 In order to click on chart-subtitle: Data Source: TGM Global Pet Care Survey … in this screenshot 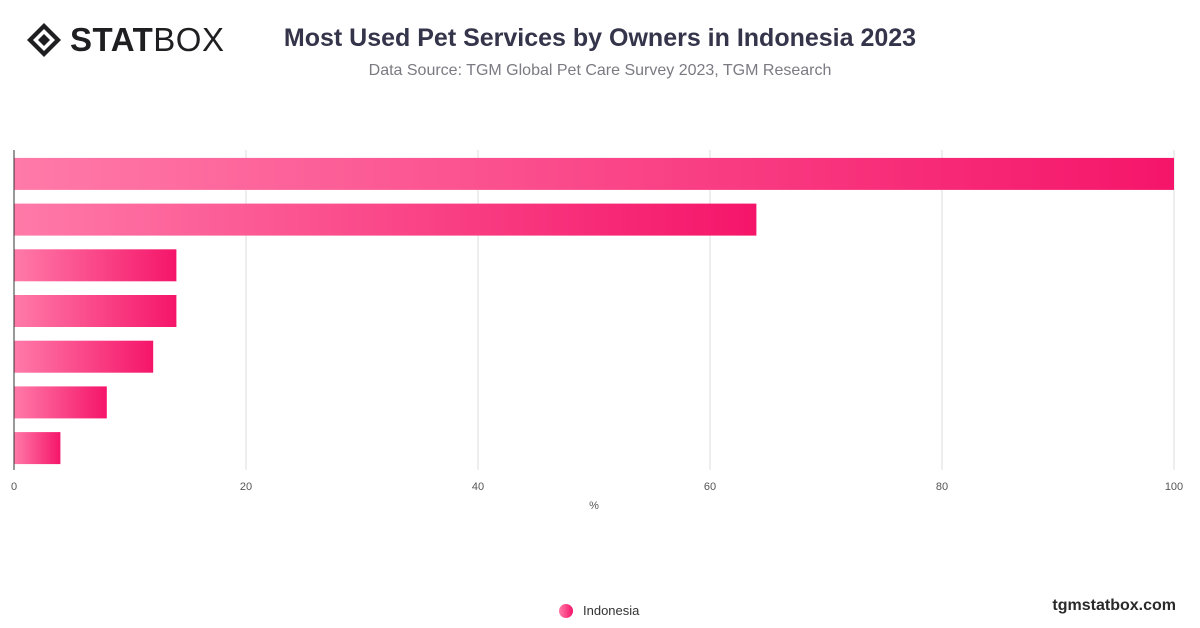, I will do `click(600, 70)`.